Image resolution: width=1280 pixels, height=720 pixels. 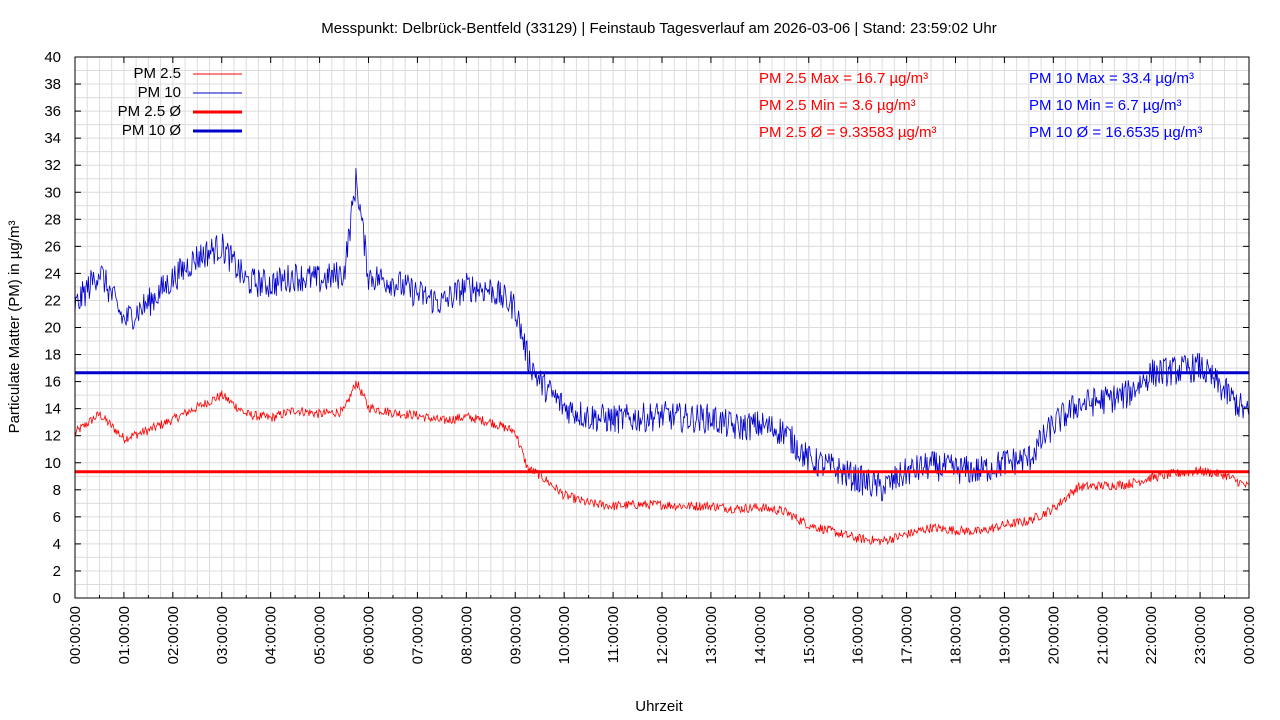 I want to click on stat-annotation: PM 10 Min = 6.7 µg/m³, so click(x=1105, y=105).